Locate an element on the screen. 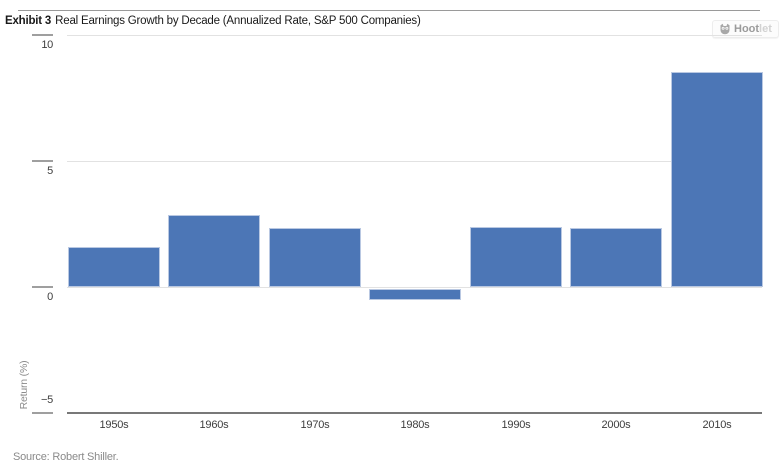 The width and height of the screenshot is (783, 471). x-label-2000s: 2000s is located at coordinates (616, 425).